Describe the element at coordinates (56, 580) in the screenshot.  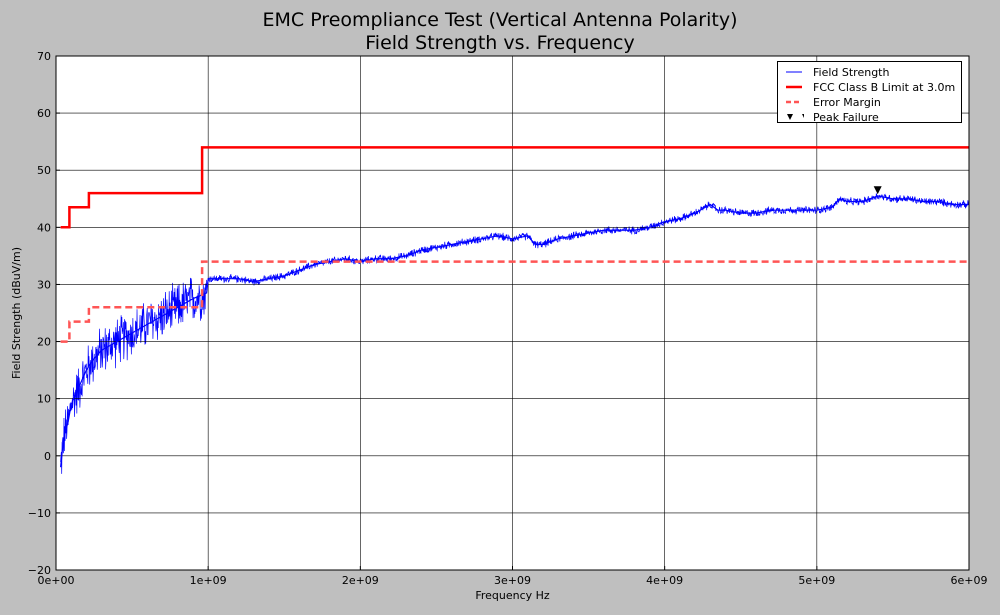
I see `x-tick-label: 0e+00` at that location.